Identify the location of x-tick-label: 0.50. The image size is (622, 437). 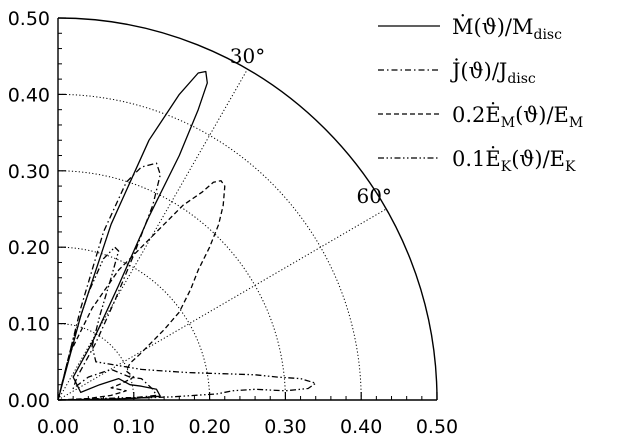
(437, 426).